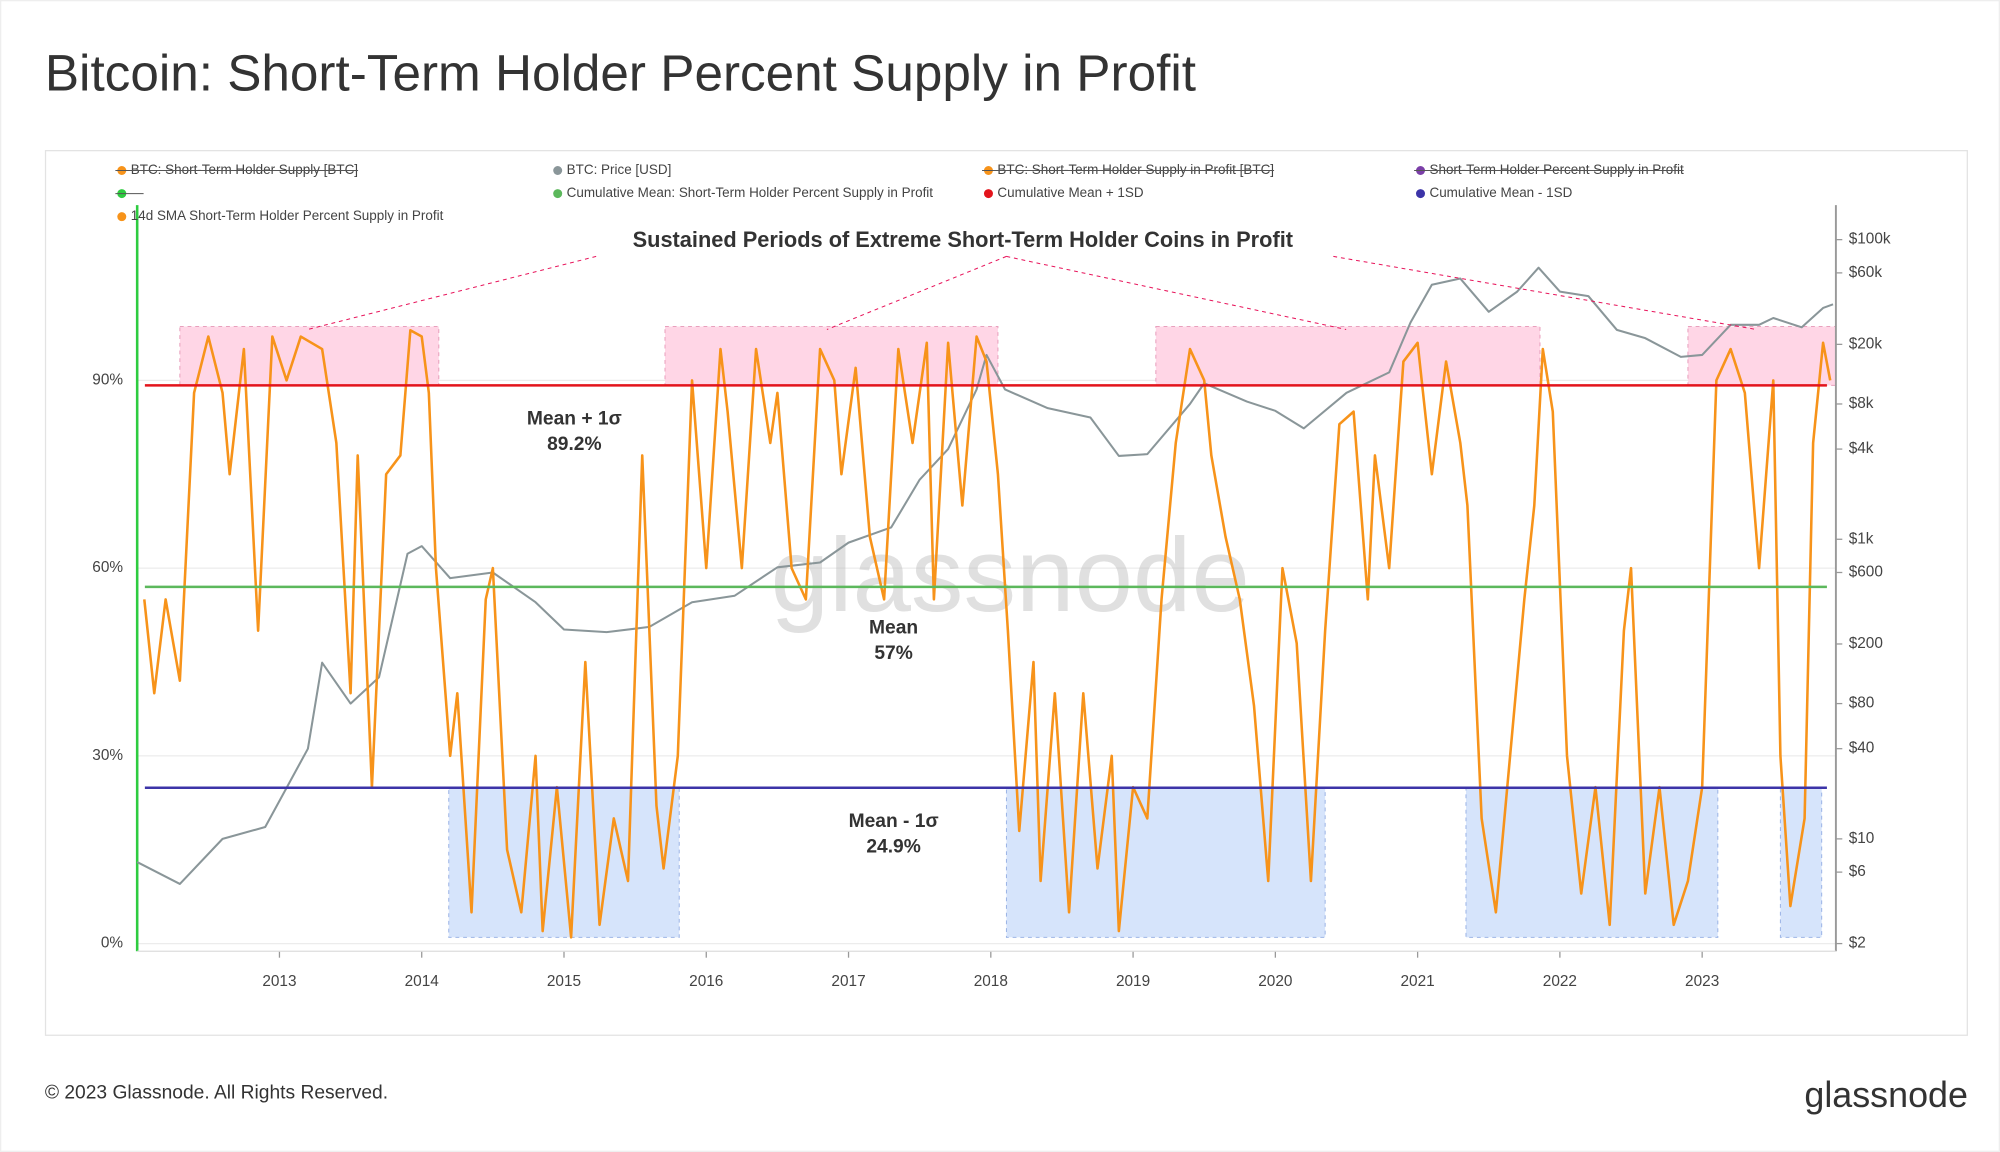 This screenshot has height=1152, width=2000. I want to click on y2-tick-label: $4k, so click(1861, 448).